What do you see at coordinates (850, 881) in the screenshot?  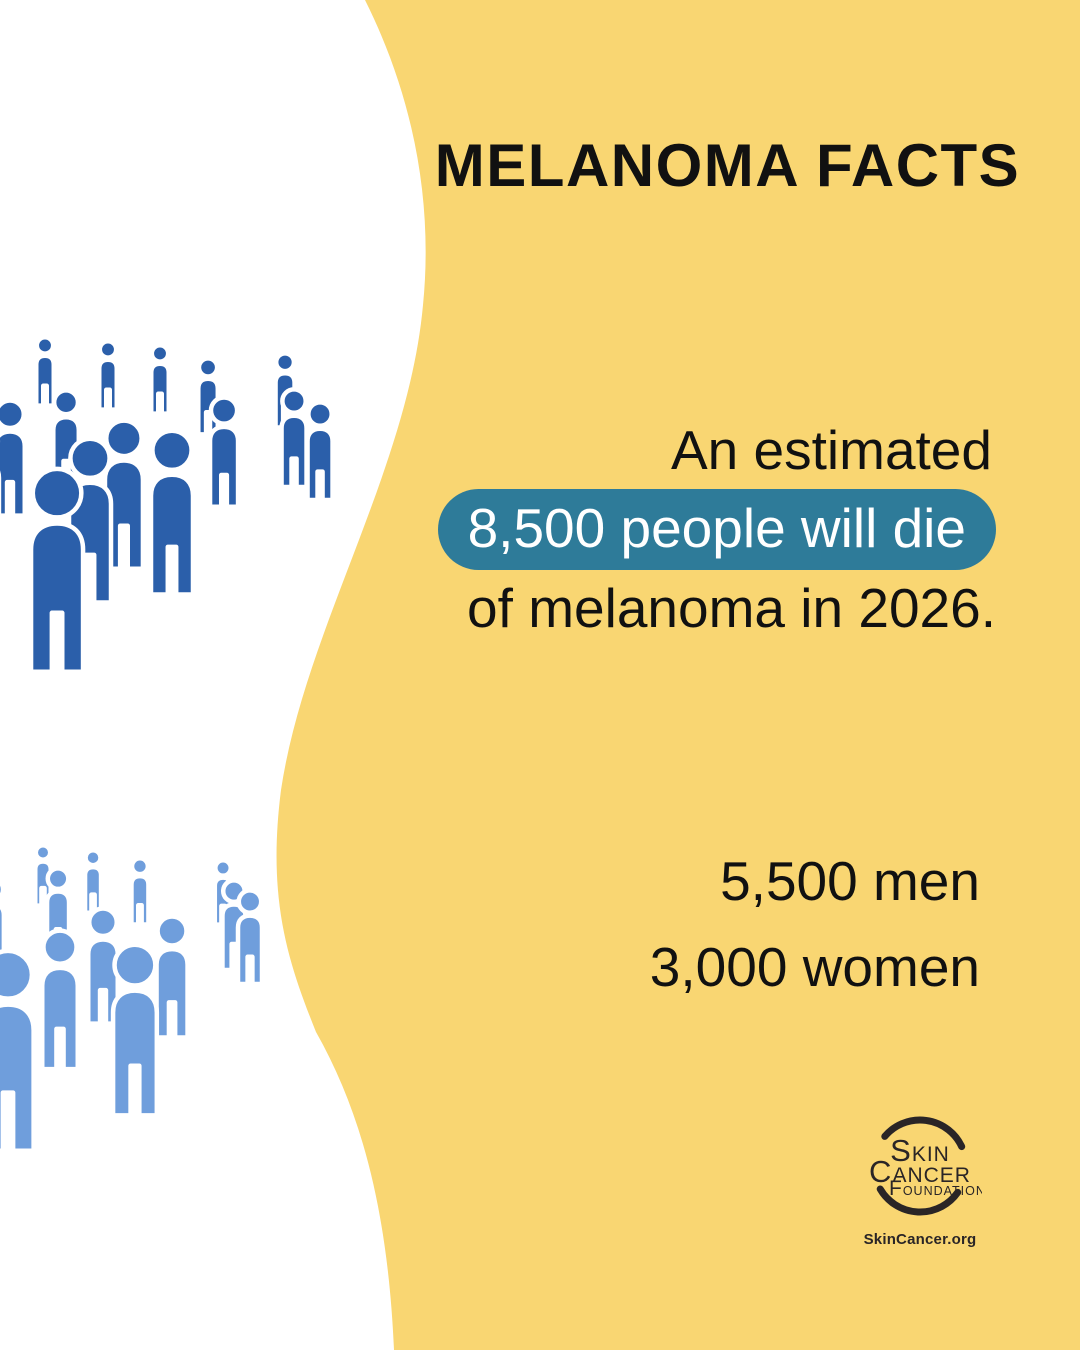 I see `breakdown-men: 5,500 men` at bounding box center [850, 881].